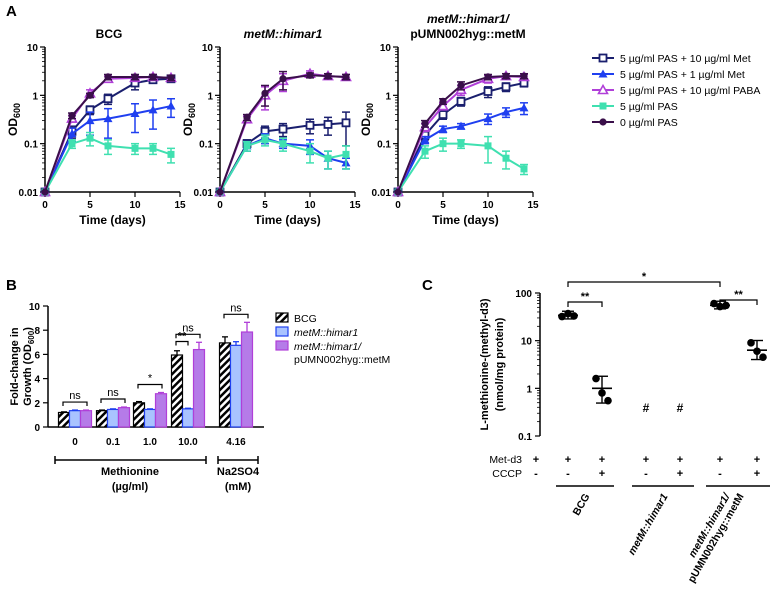  What do you see at coordinates (536, 474) in the screenshot?
I see `row-2-value-0: -` at bounding box center [536, 474].